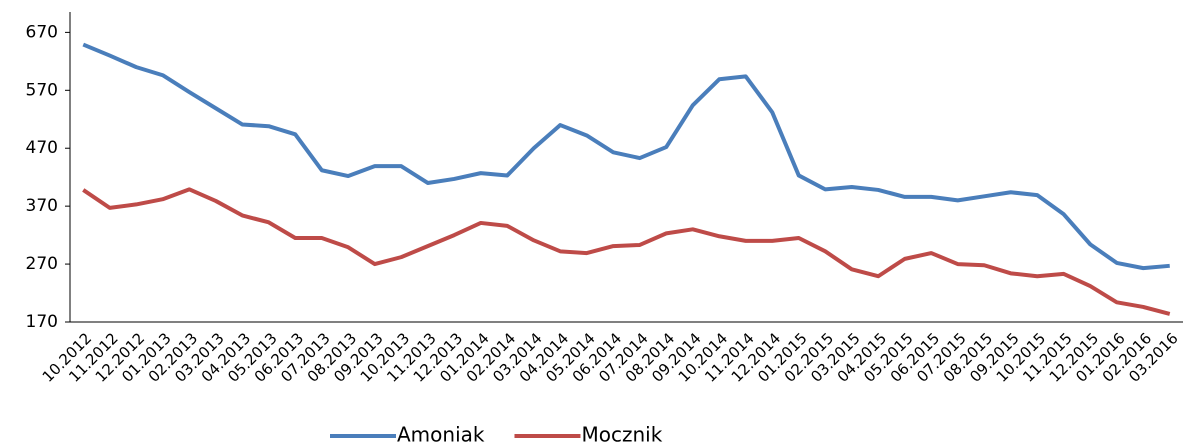 The width and height of the screenshot is (1185, 448). I want to click on y-tick-label: 370, so click(42, 206).